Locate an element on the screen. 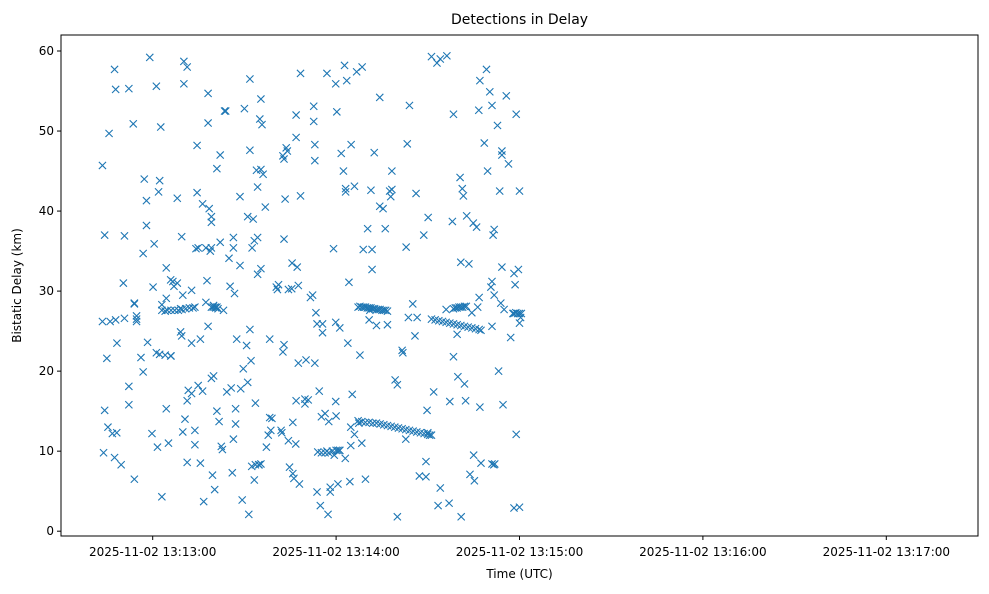  x-tick-label: 2025-11-02 13:17:00 is located at coordinates (886, 552).